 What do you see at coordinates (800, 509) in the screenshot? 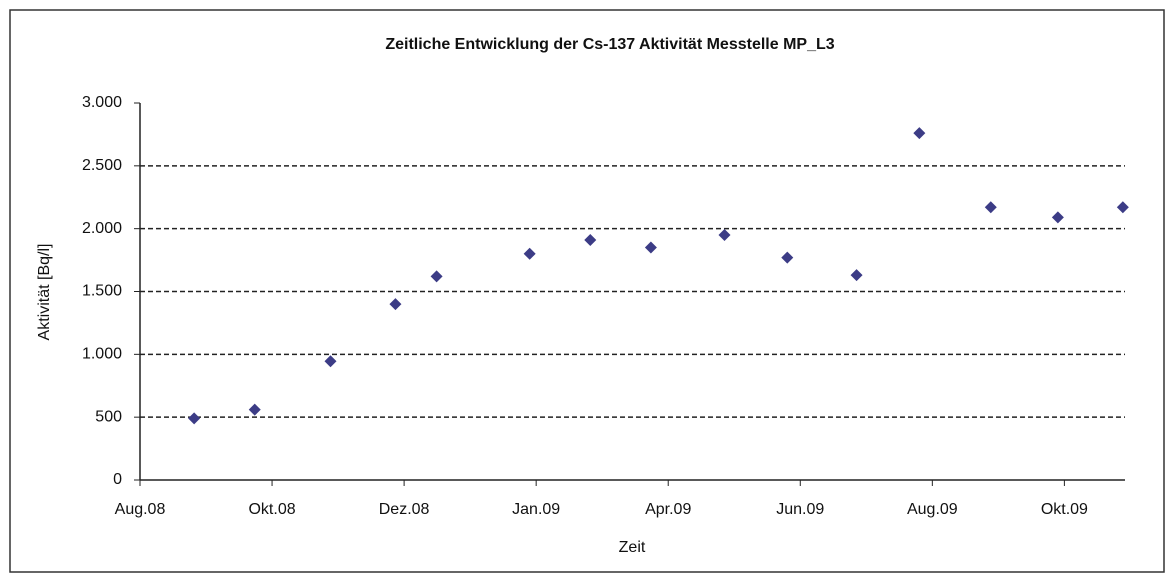
I see `x-tick-label: Jun.09` at bounding box center [800, 509].